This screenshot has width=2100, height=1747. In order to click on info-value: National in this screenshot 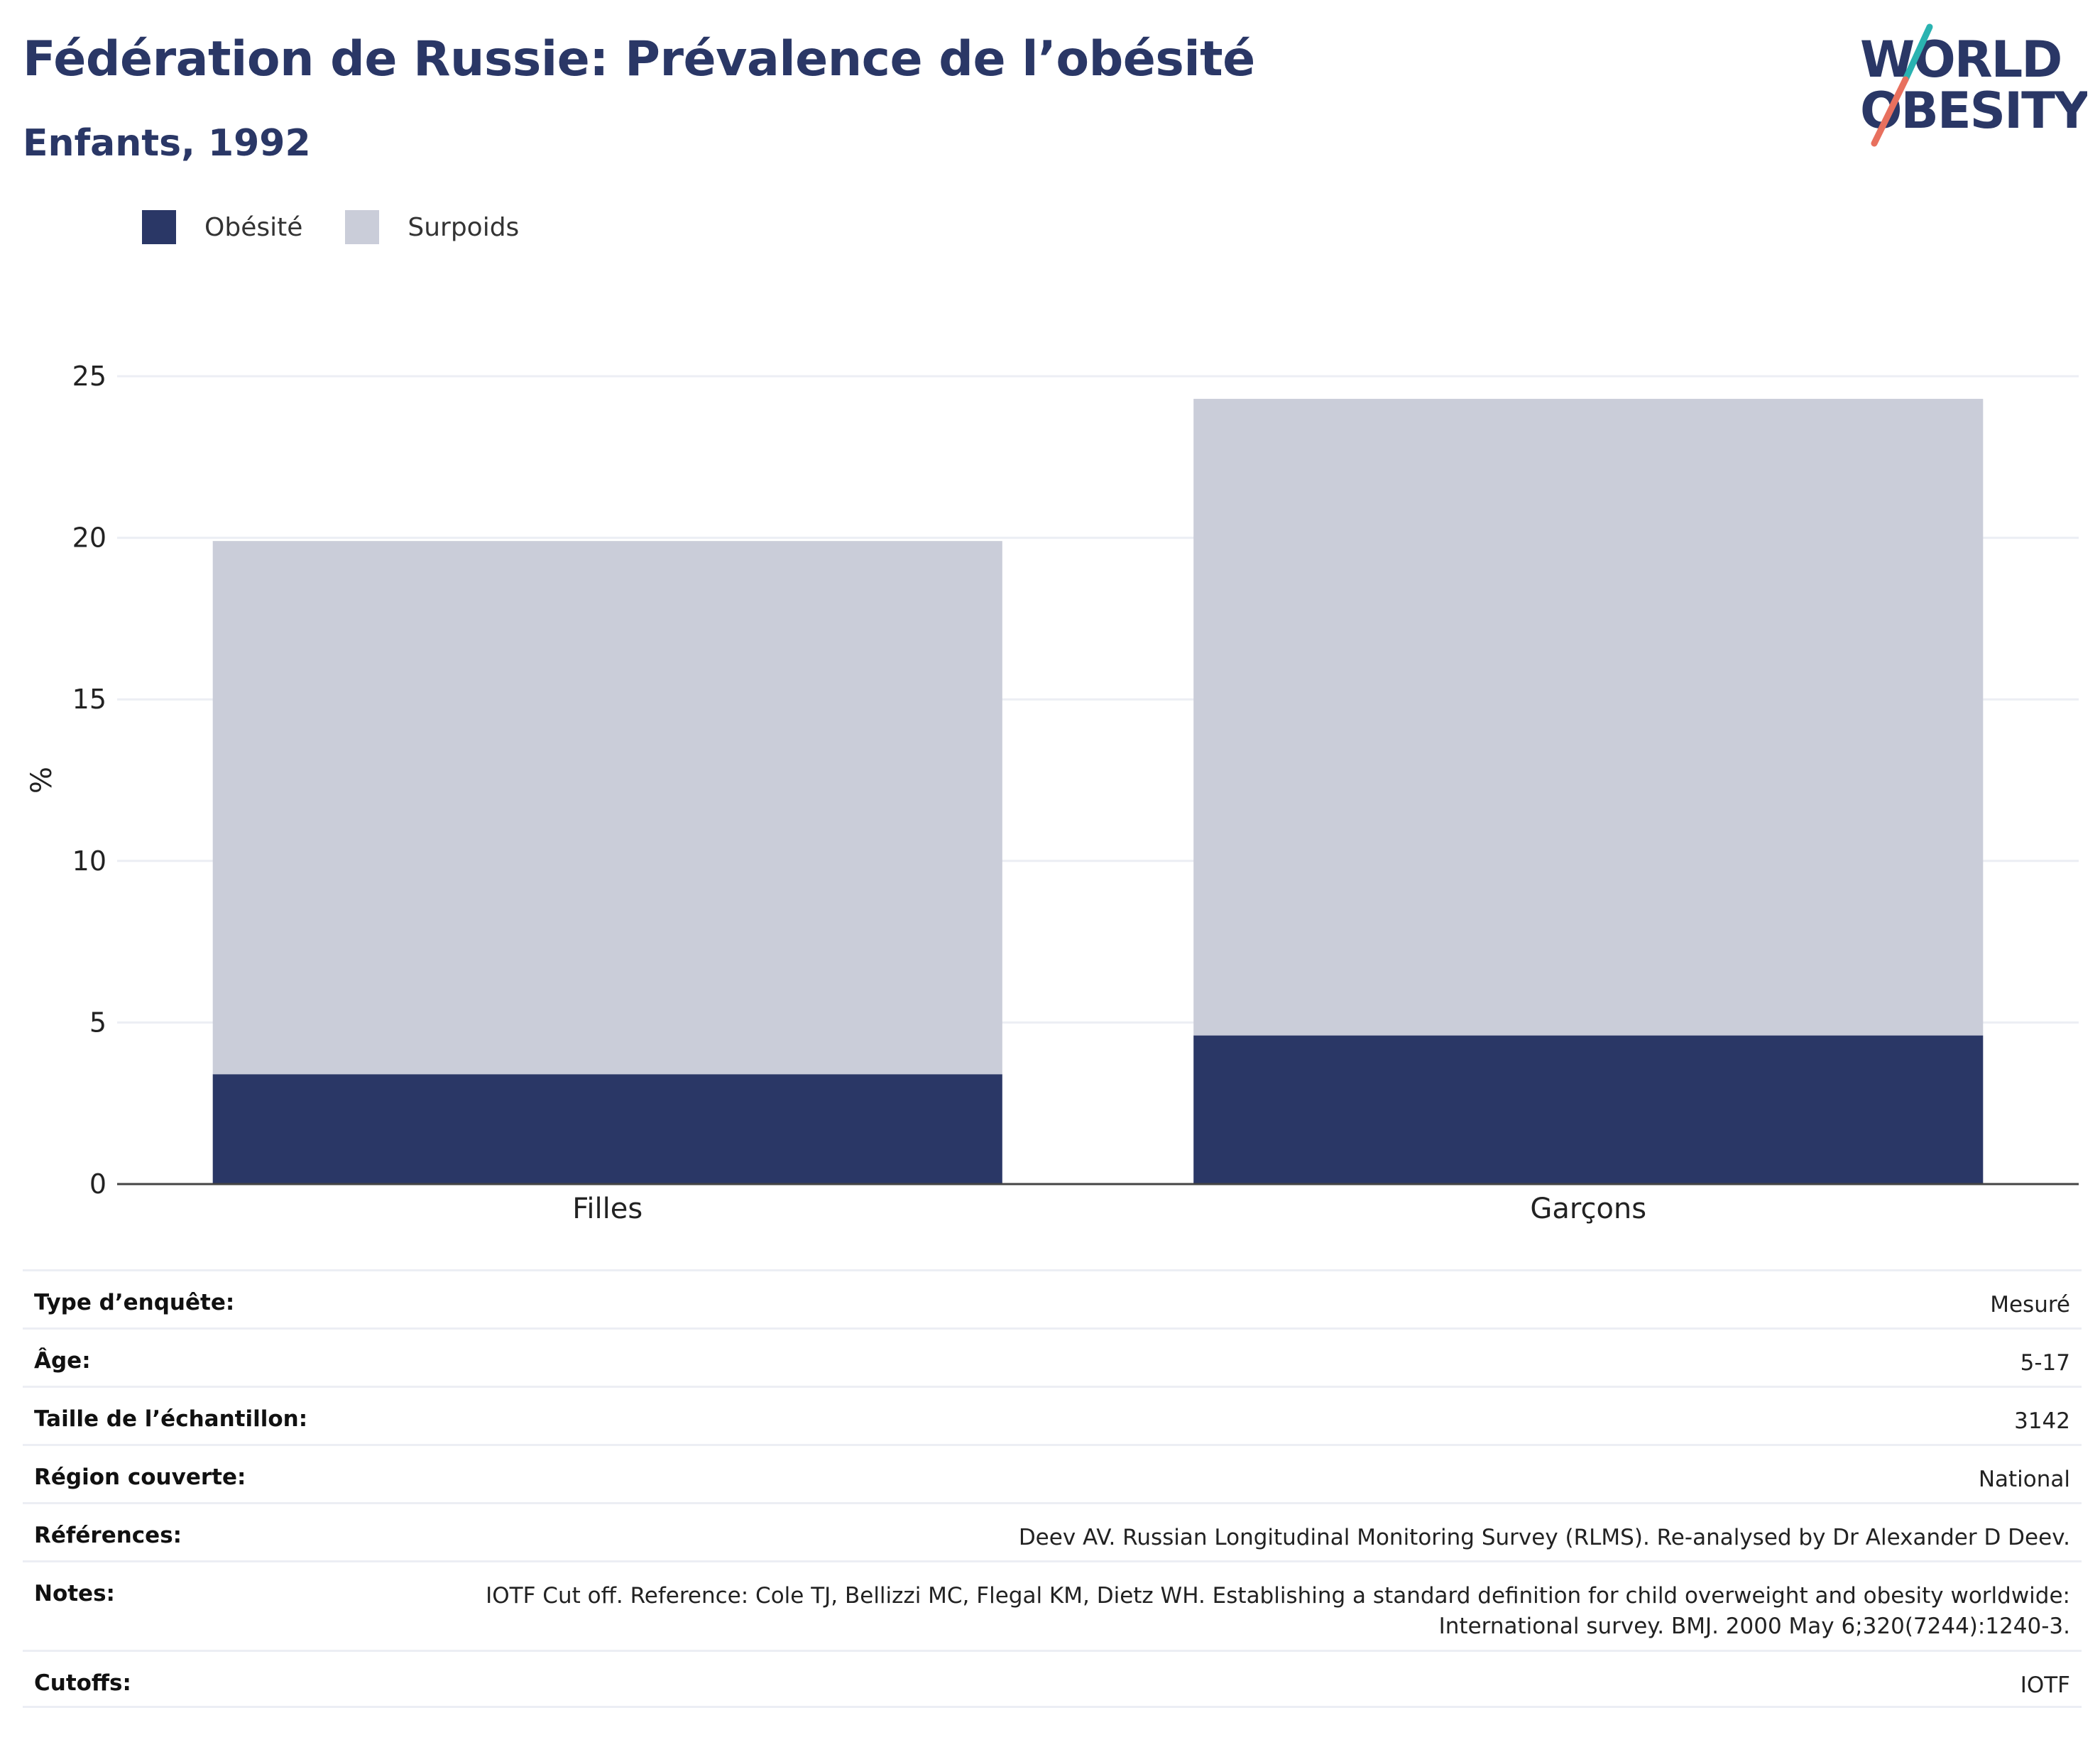, I will do `click(2024, 1479)`.